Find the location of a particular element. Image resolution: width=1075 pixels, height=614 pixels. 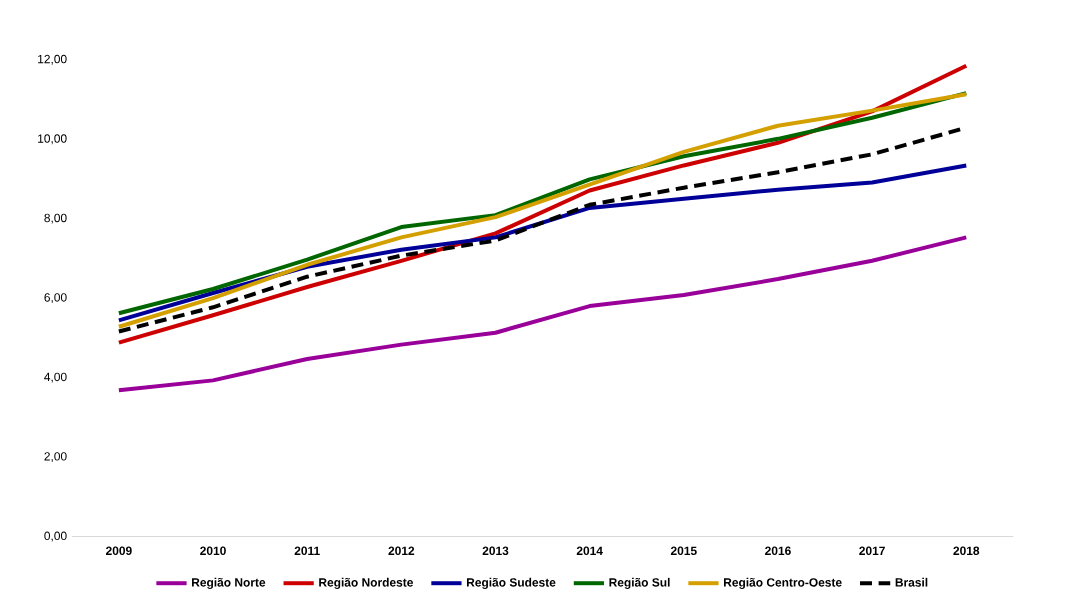

legend-label: Brasil is located at coordinates (911, 582).